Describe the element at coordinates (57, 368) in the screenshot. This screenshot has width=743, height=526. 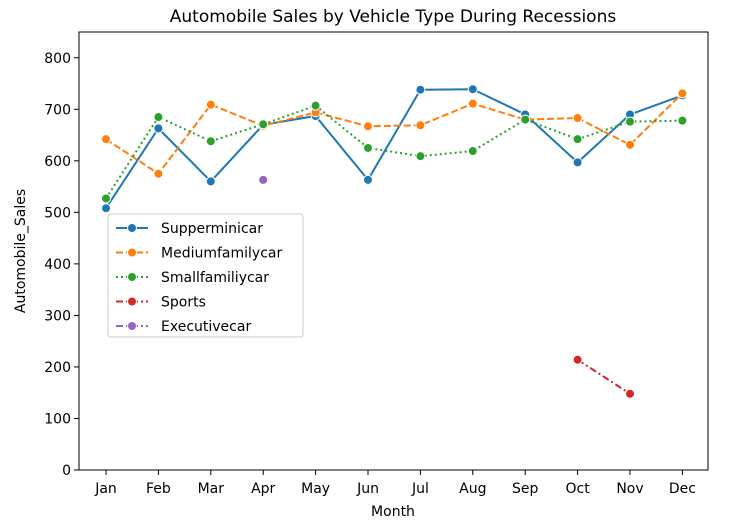
I see `y-tick-label: 200` at that location.